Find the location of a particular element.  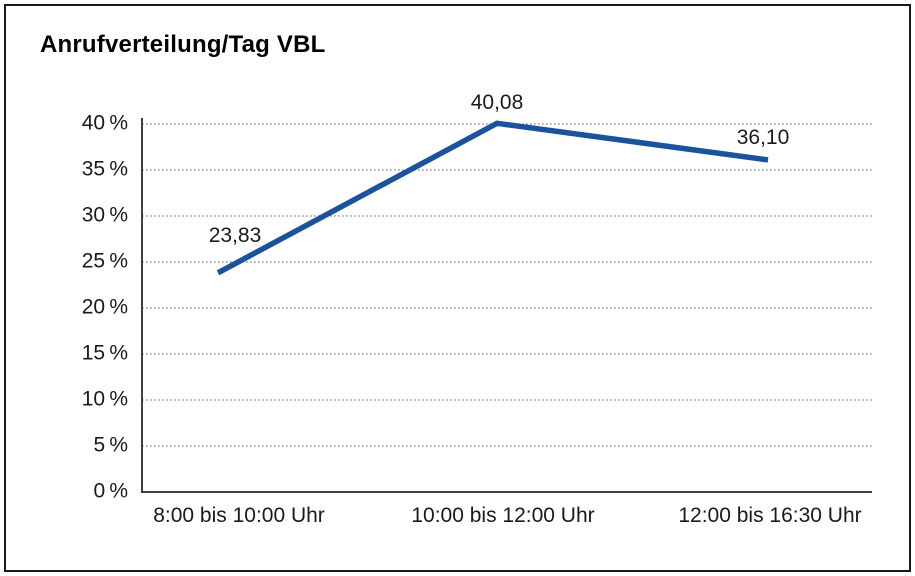

y-tick-label: 30 % is located at coordinates (104, 215).